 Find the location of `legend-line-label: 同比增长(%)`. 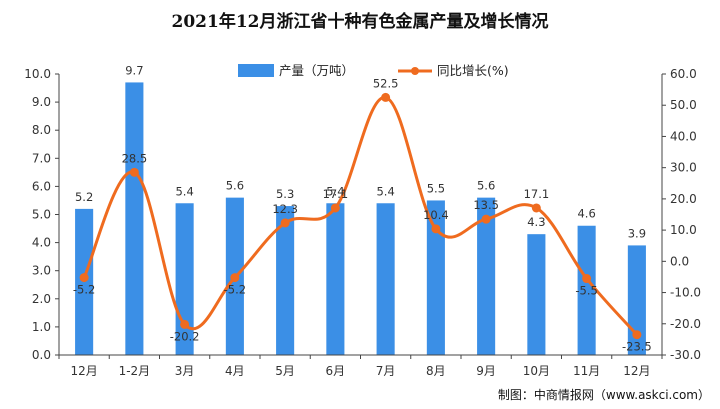

legend-line-label: 同比增长(%) is located at coordinates (473, 70).